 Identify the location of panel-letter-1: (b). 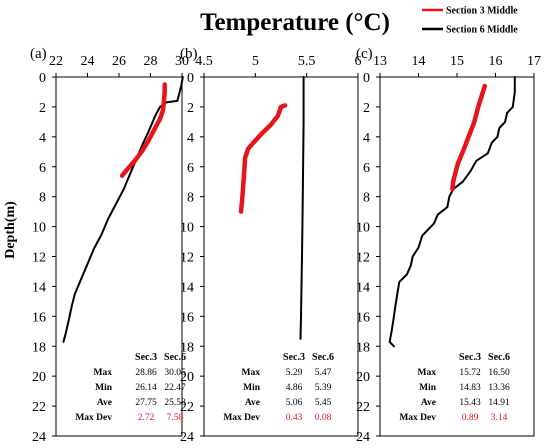
(189, 54).